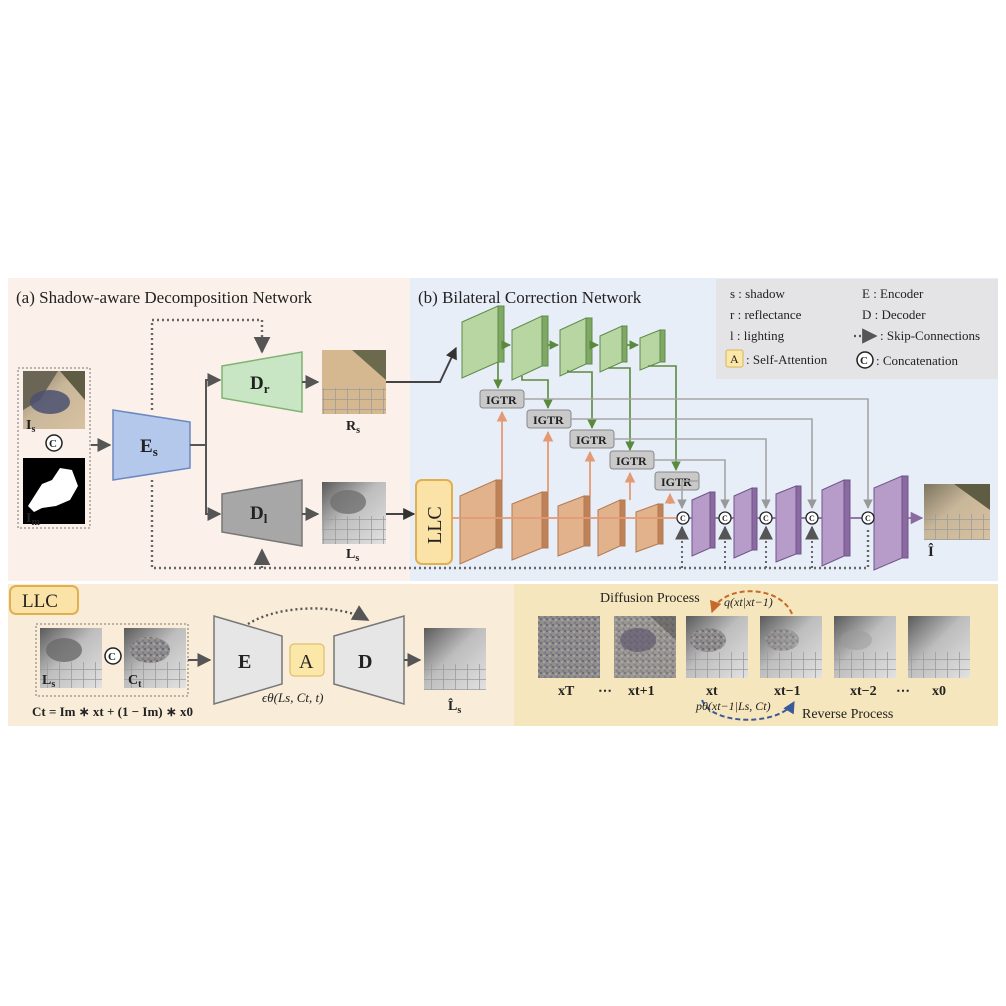 The width and height of the screenshot is (1006, 1006). Describe the element at coordinates (930, 335) in the screenshot. I see `legend-skip: : Skip-Connections` at that location.